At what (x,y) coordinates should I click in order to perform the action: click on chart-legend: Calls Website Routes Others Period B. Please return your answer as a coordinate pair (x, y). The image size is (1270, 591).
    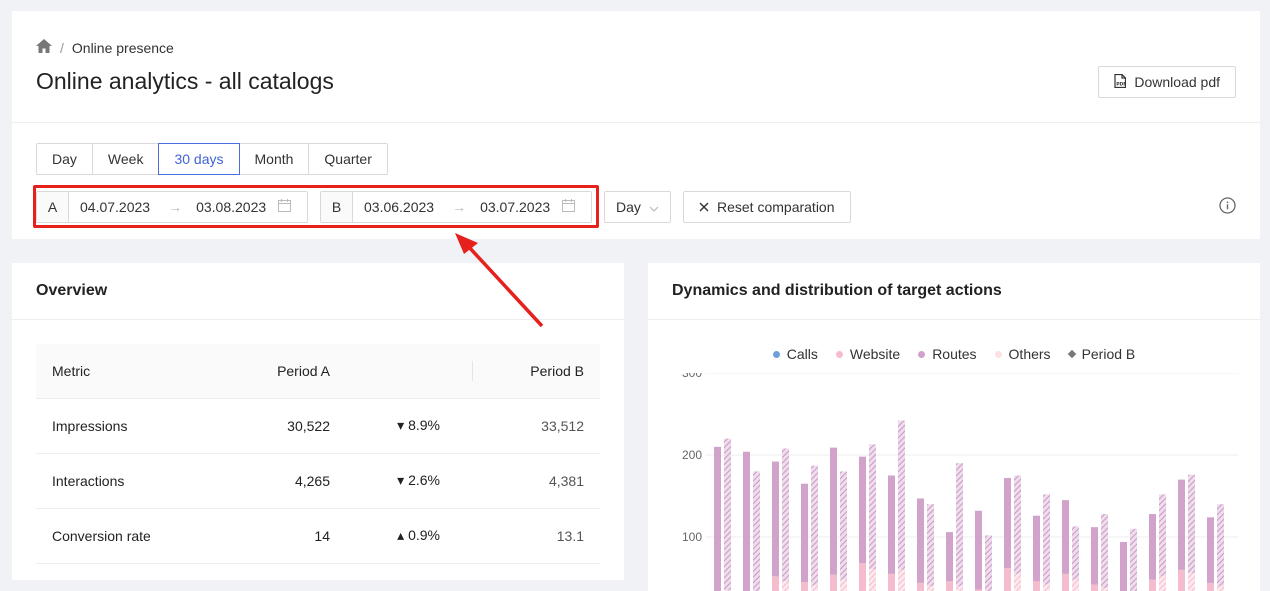
    Looking at the image, I should click on (954, 354).